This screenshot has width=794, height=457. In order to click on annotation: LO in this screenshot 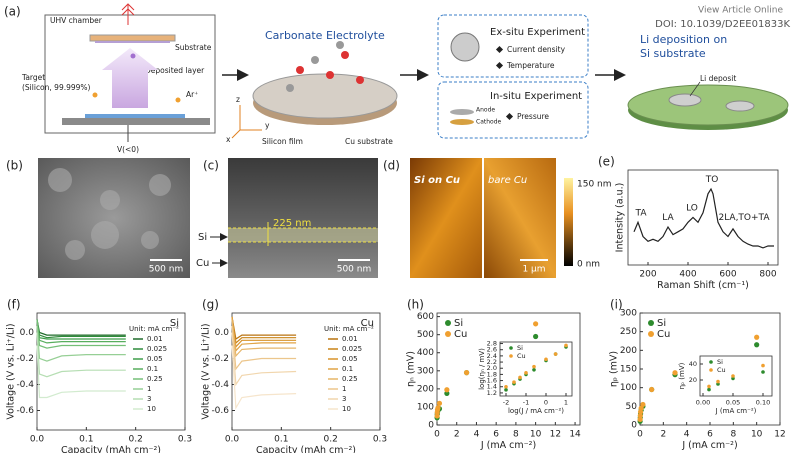, I will do `click(692, 209)`.